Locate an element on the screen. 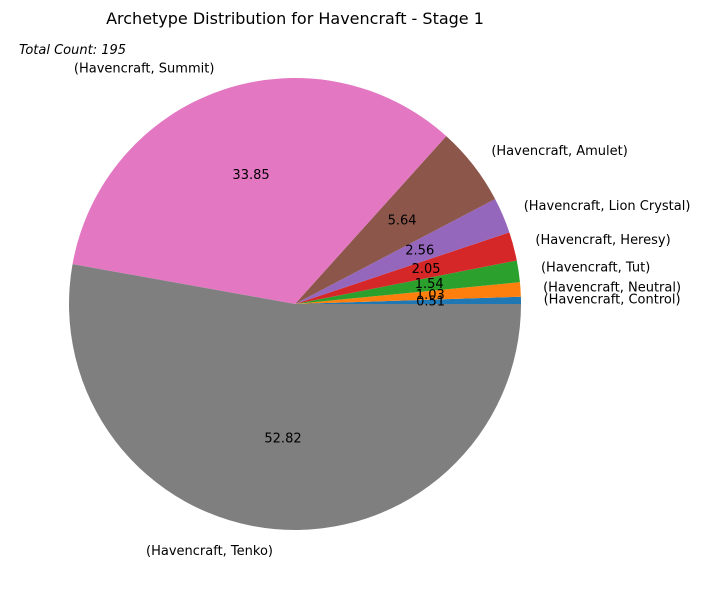 The height and width of the screenshot is (590, 711). slice-percentage-label: 0.51 is located at coordinates (430, 301).